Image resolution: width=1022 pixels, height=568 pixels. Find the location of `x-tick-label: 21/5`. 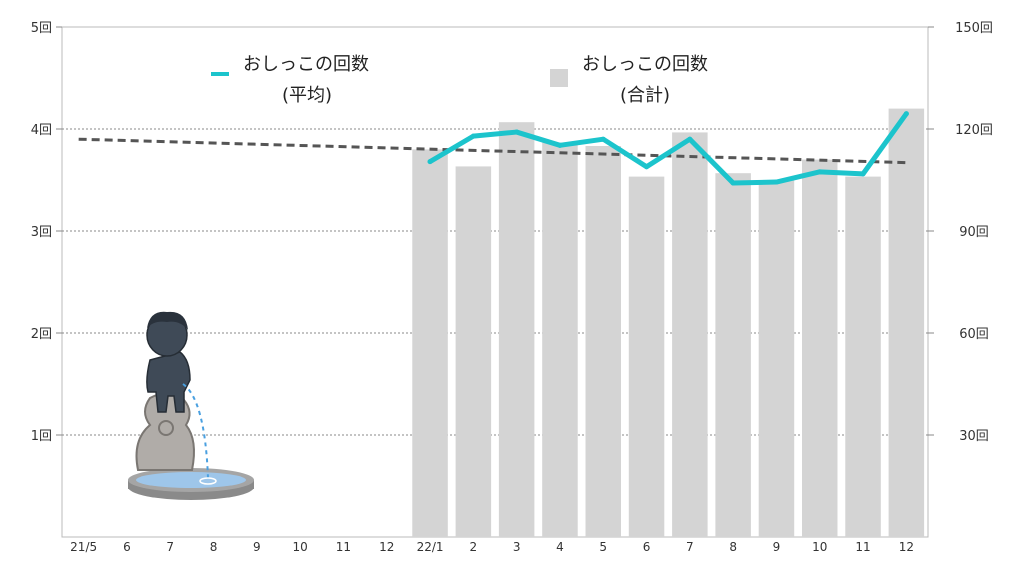

x-tick-label: 21/5 is located at coordinates (83, 547).